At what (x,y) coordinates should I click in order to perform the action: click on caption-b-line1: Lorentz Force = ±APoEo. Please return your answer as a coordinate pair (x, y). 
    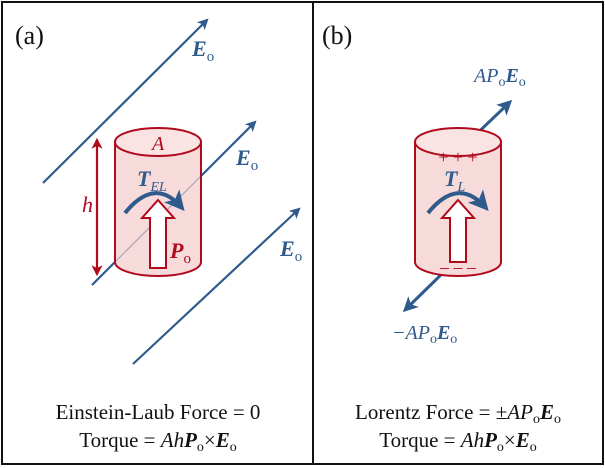
    Looking at the image, I should click on (458, 413).